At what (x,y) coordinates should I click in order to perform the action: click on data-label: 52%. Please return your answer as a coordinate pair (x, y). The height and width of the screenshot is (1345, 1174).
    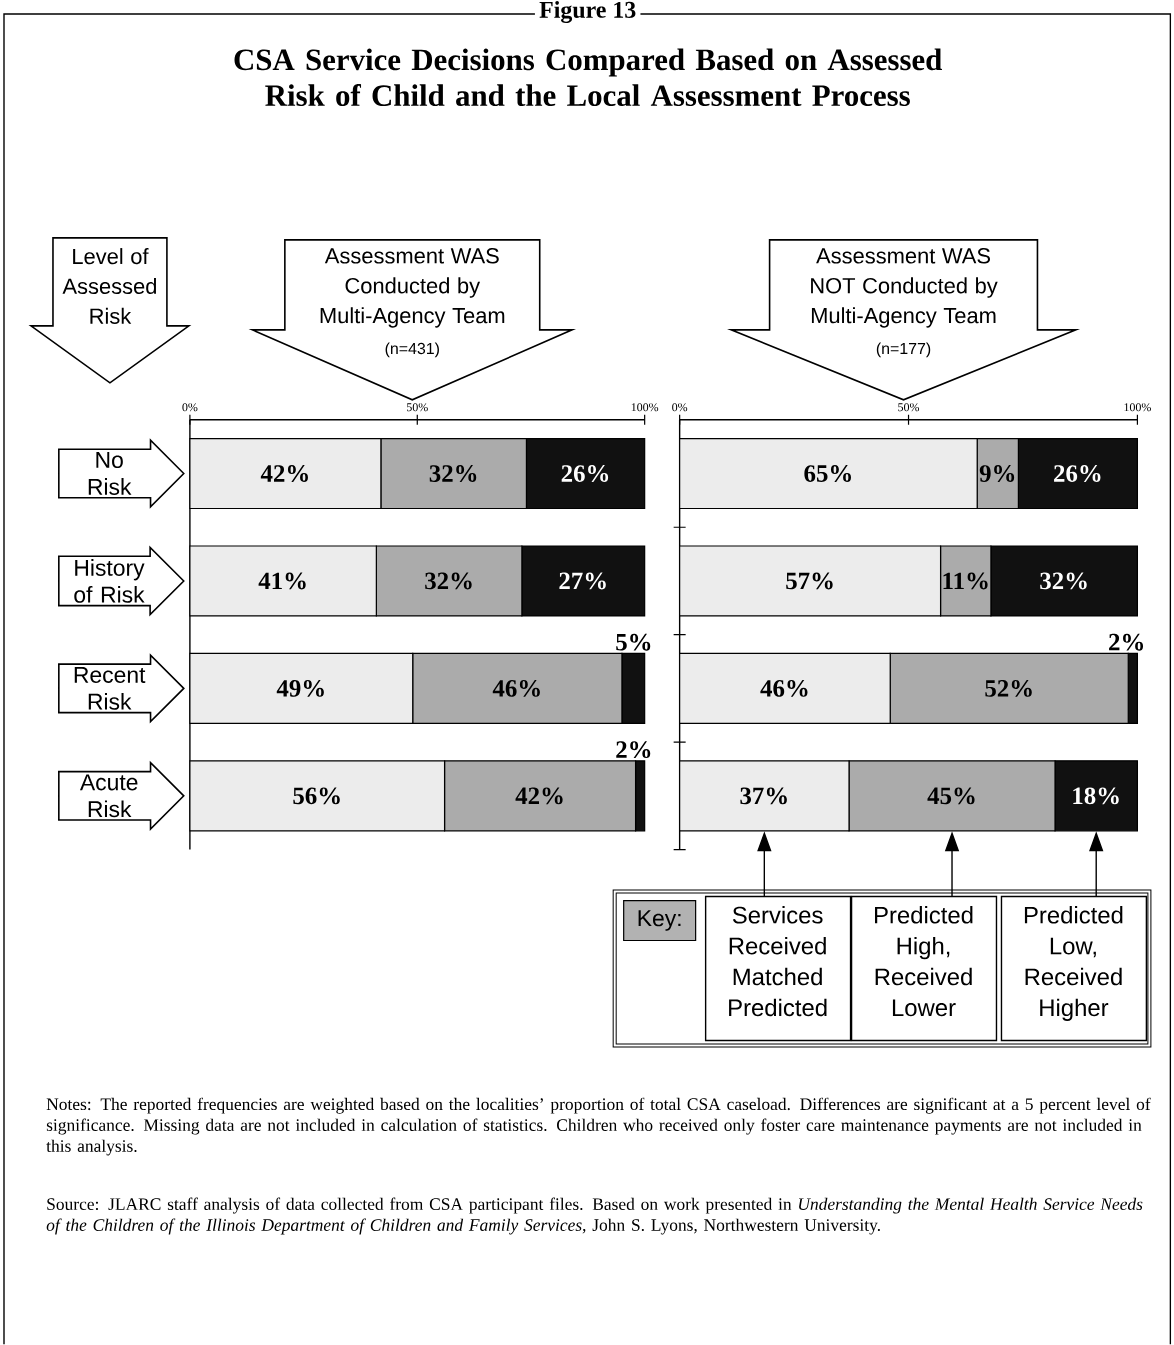
    Looking at the image, I should click on (1008, 688).